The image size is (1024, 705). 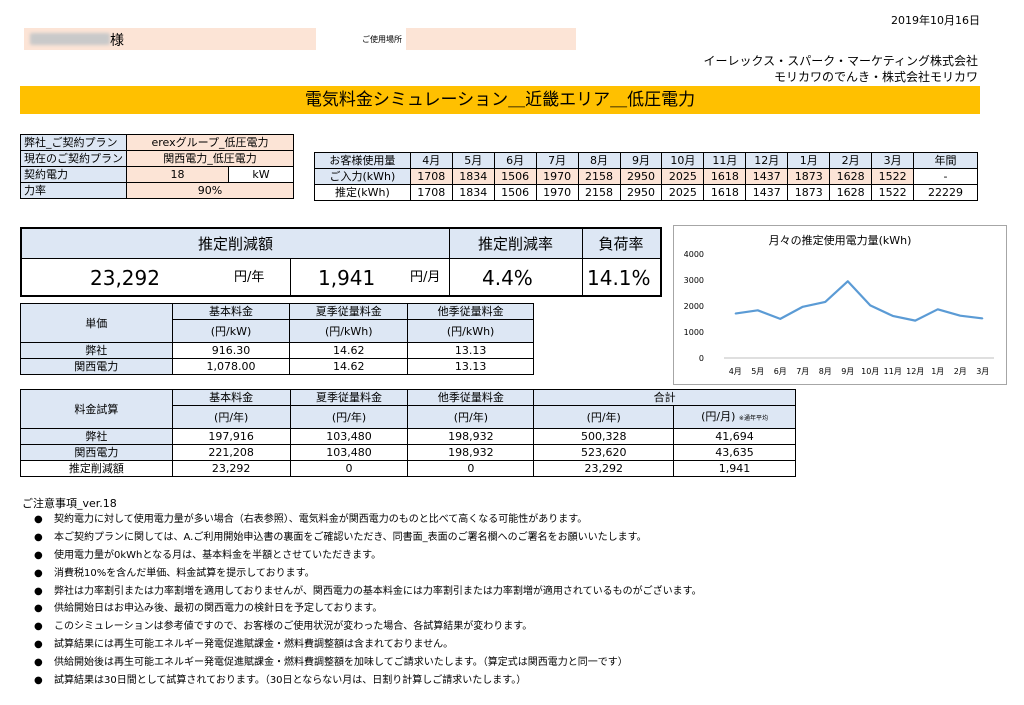 What do you see at coordinates (512, 609) in the screenshot?
I see `note-item: ● 供給開始日はお申込み後、最初の関西電力の検針日を予定しております。` at bounding box center [512, 609].